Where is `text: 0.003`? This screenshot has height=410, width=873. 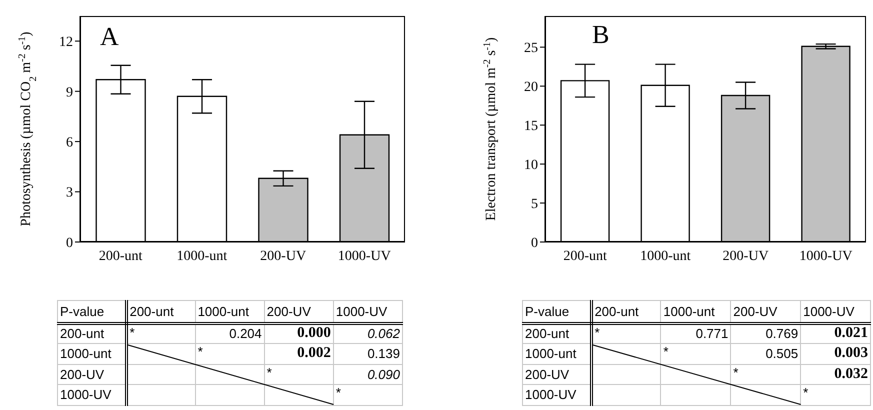 text: 0.003 is located at coordinates (851, 353).